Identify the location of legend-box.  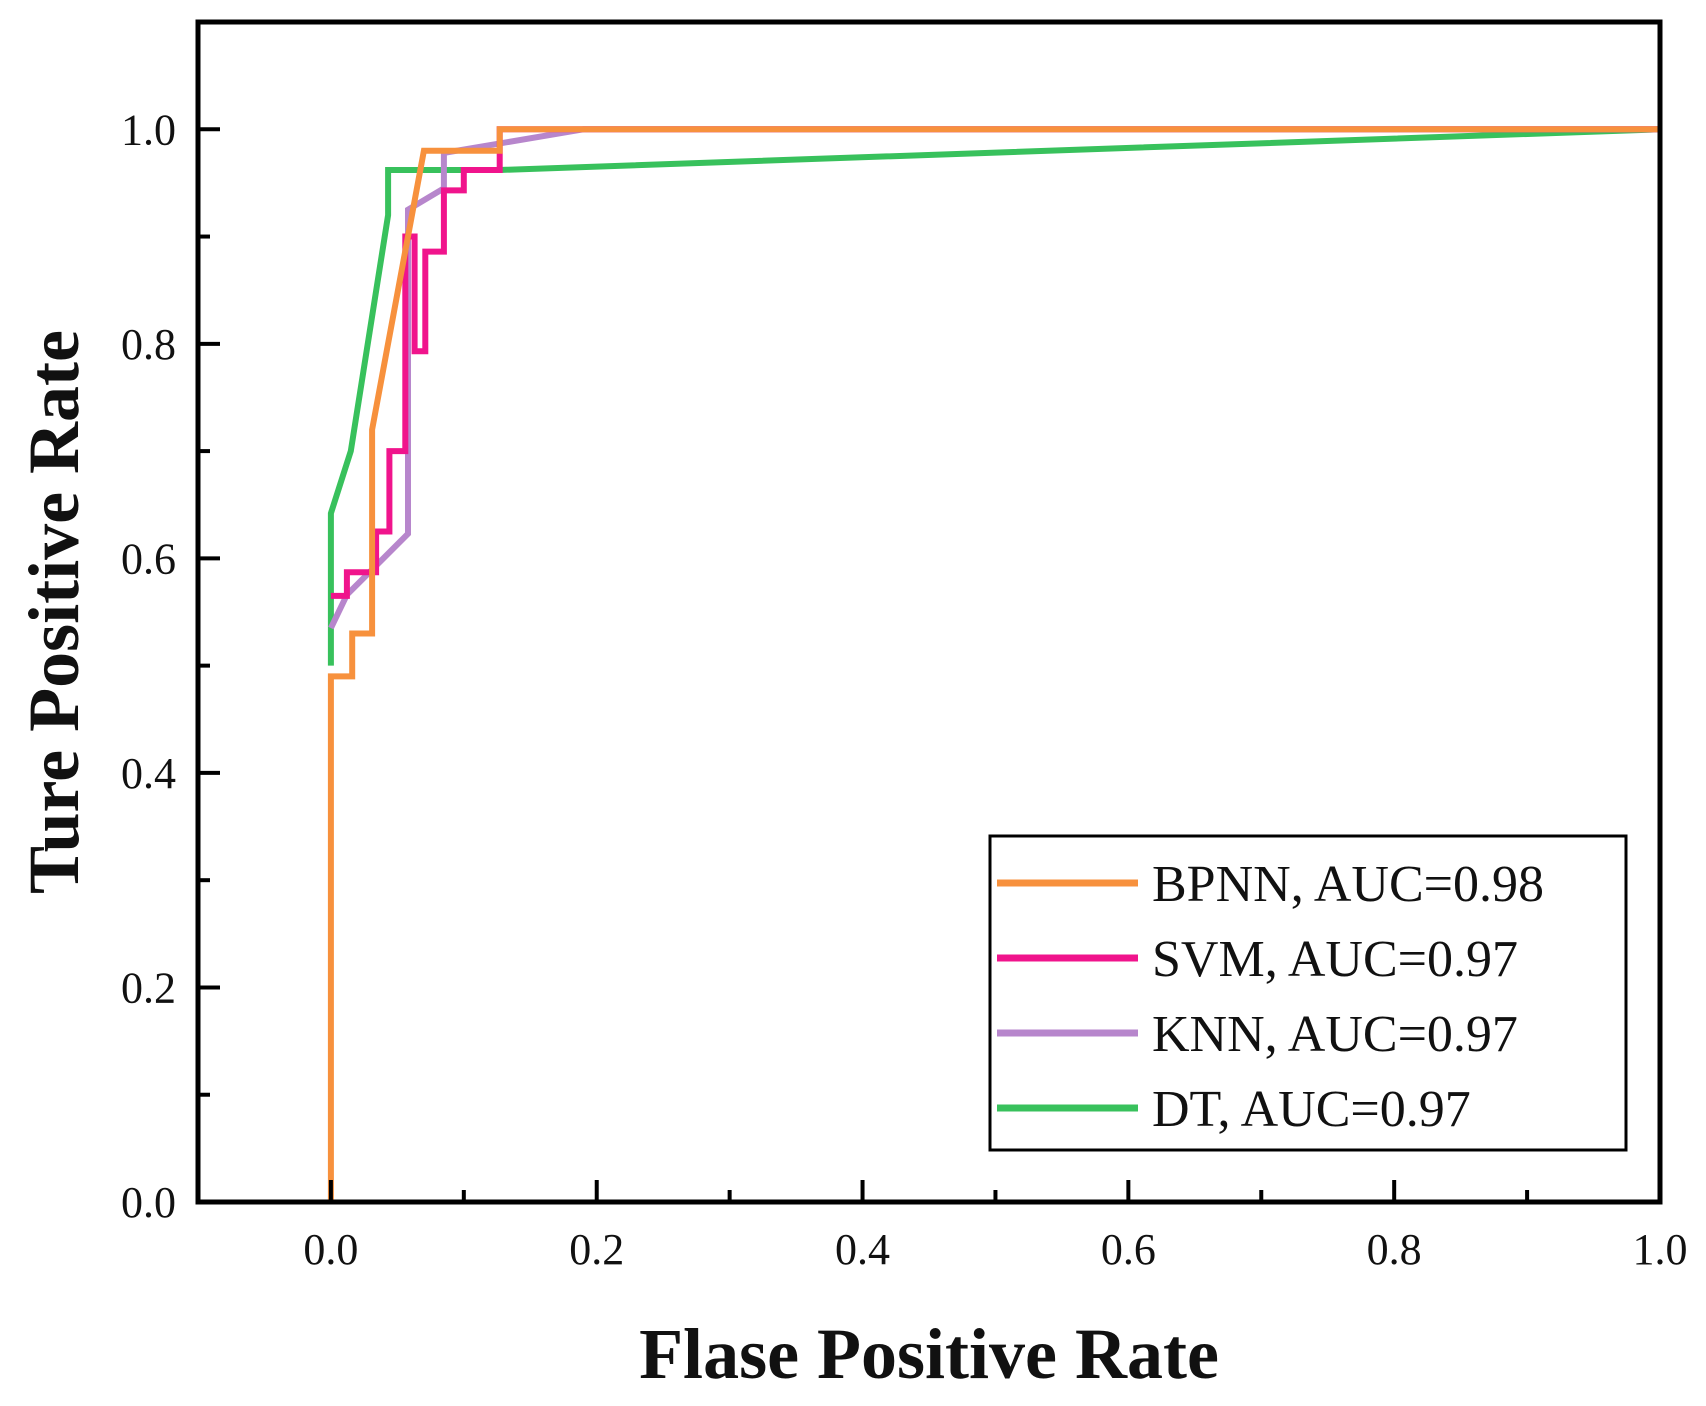
(1308, 993).